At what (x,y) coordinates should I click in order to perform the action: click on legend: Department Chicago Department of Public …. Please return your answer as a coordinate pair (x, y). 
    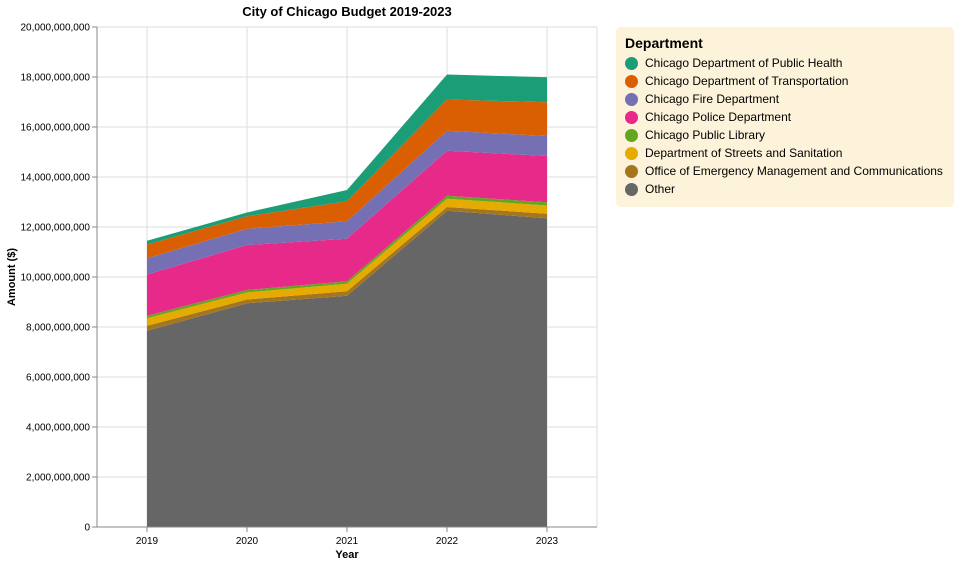
    Looking at the image, I should click on (785, 117).